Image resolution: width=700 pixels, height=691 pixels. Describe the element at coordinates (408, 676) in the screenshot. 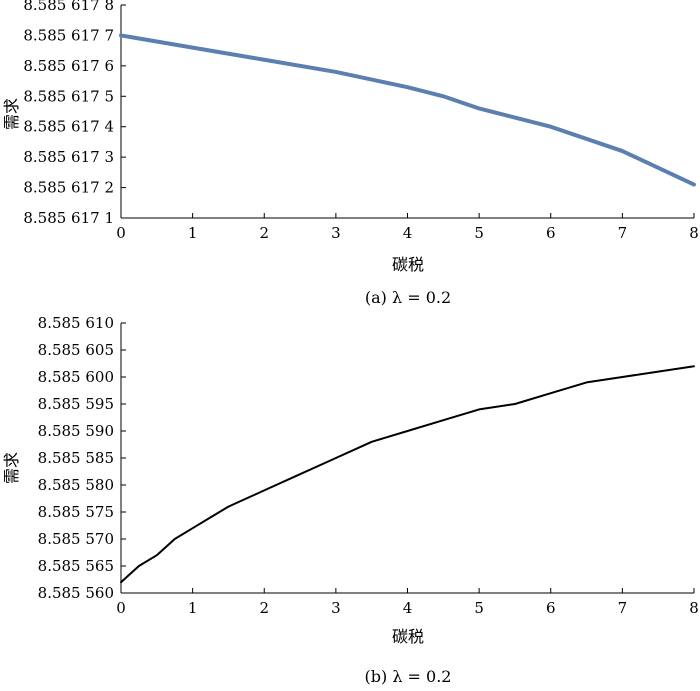

I see `chart-b-caption: (b) λ = 0.2` at that location.